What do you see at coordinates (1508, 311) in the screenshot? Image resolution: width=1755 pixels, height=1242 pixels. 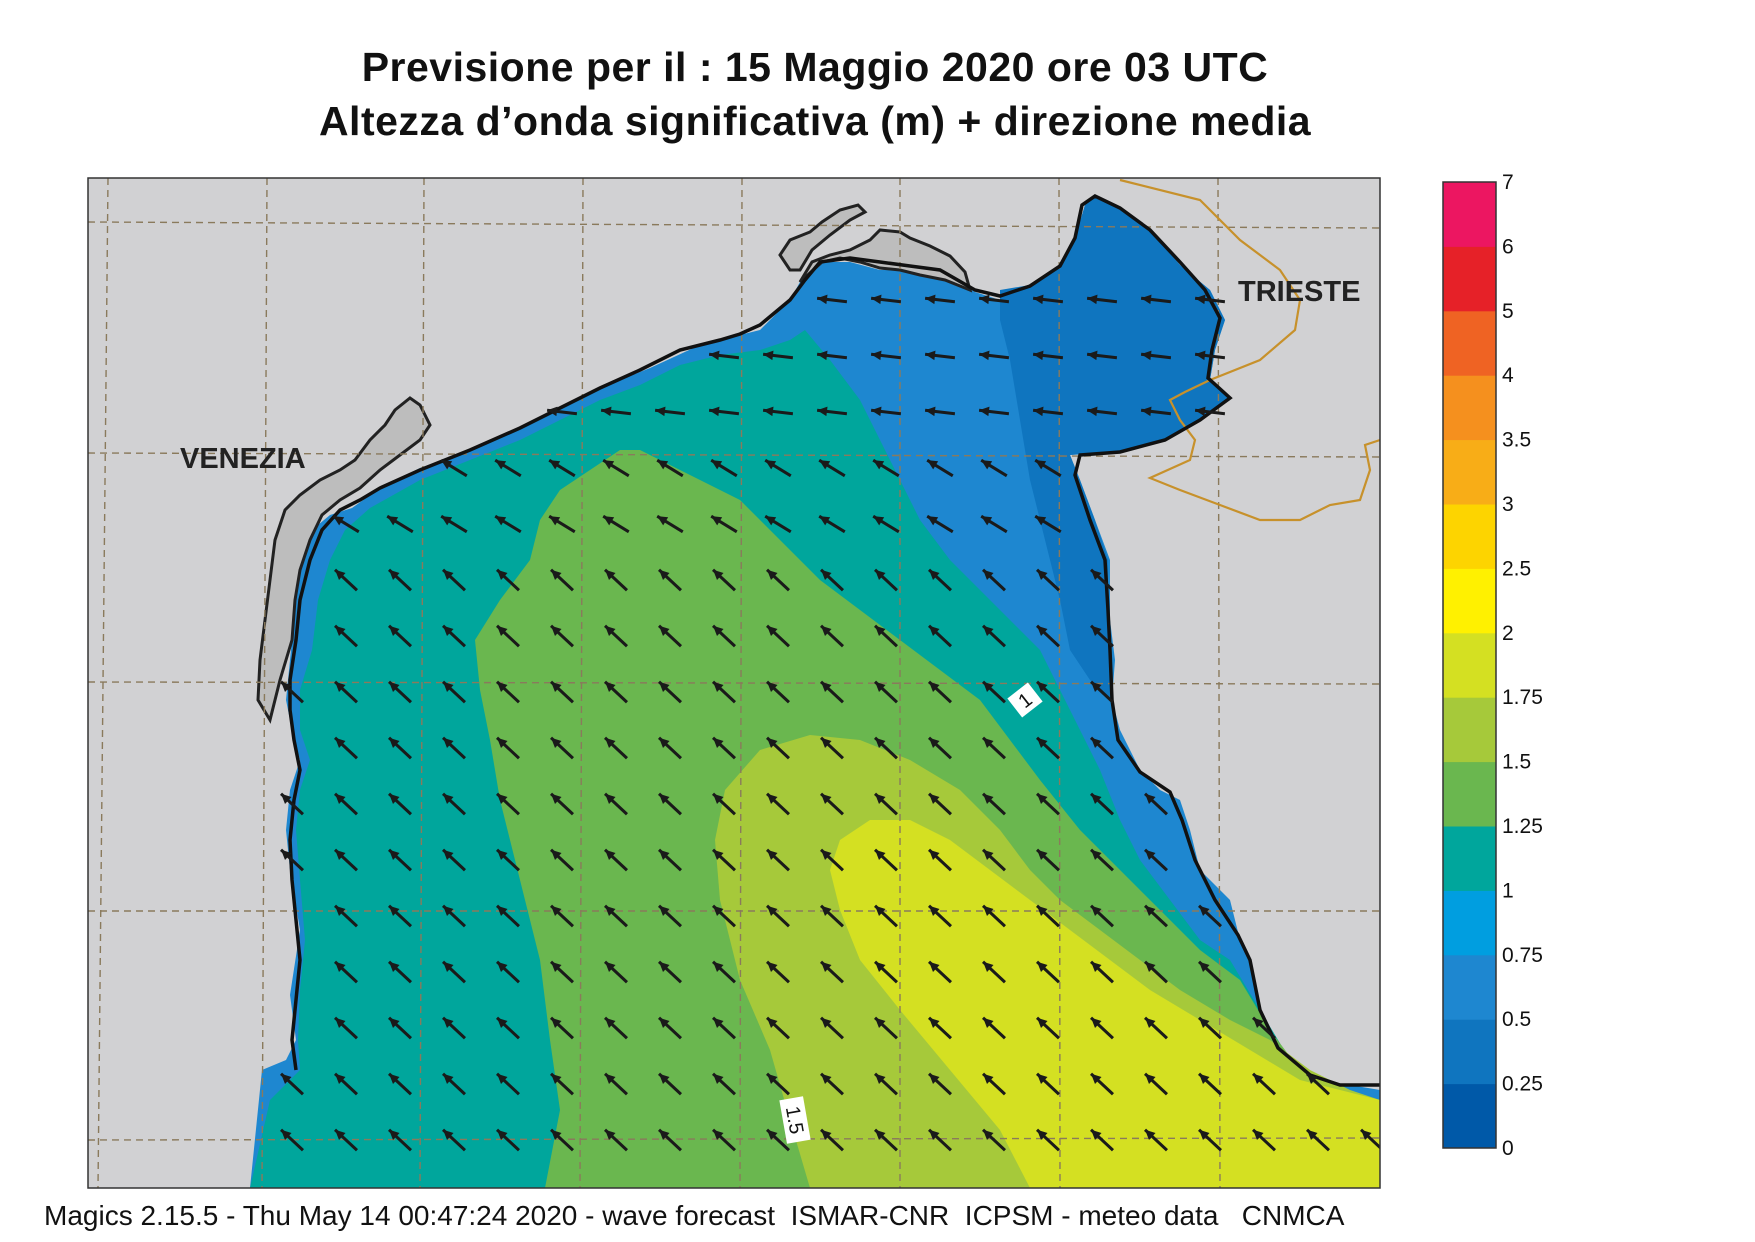 I see `colorbar-tick-label: 5` at bounding box center [1508, 311].